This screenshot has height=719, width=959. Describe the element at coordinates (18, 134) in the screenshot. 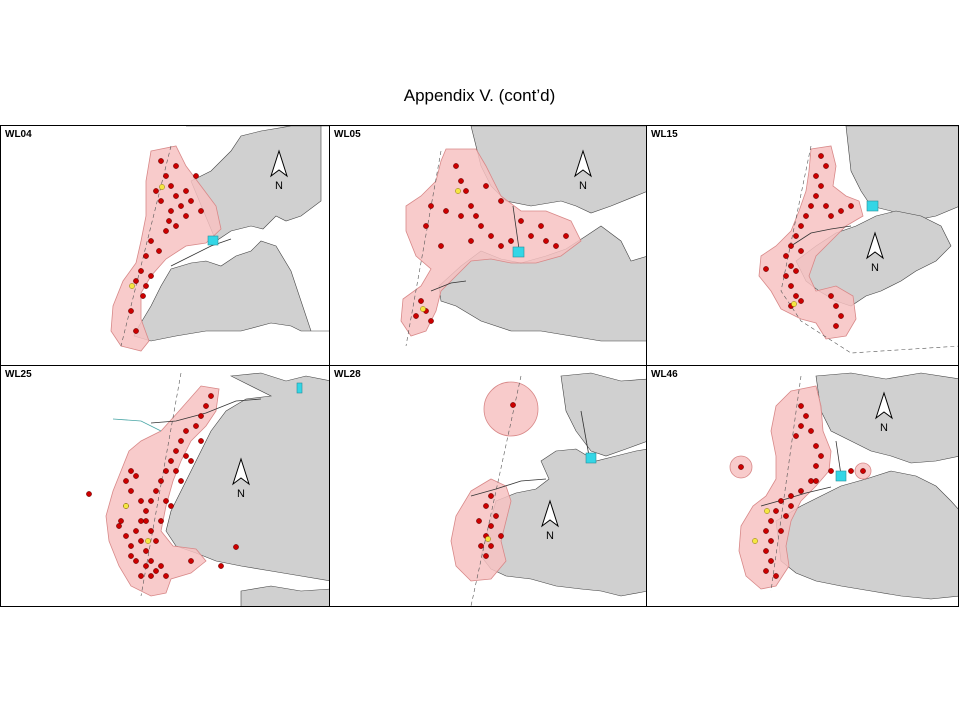

I see `panel-label: WL04` at that location.